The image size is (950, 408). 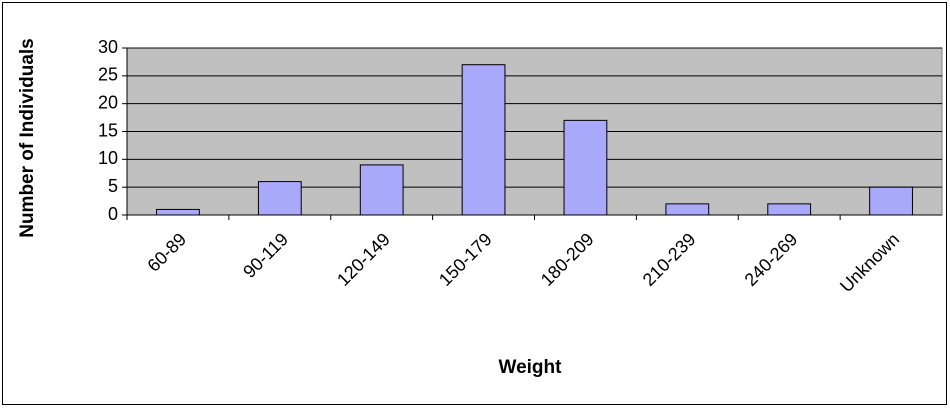 What do you see at coordinates (108, 102) in the screenshot?
I see `y-tick-label: 20` at bounding box center [108, 102].